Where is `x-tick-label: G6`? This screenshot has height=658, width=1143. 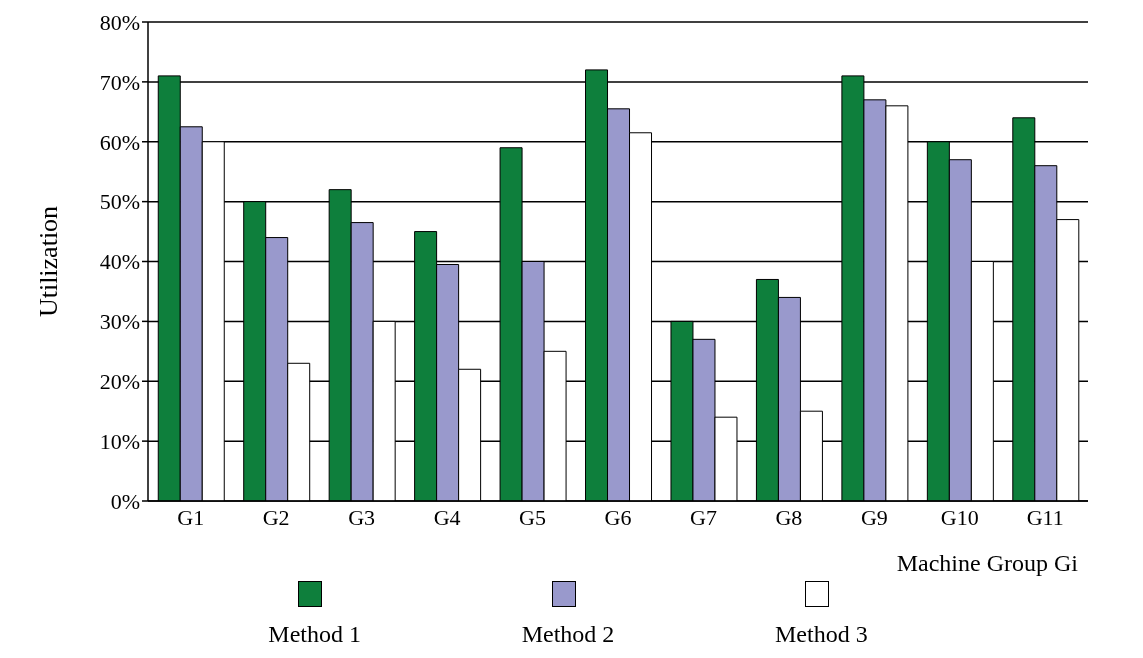 x-tick-label: G6 is located at coordinates (618, 517).